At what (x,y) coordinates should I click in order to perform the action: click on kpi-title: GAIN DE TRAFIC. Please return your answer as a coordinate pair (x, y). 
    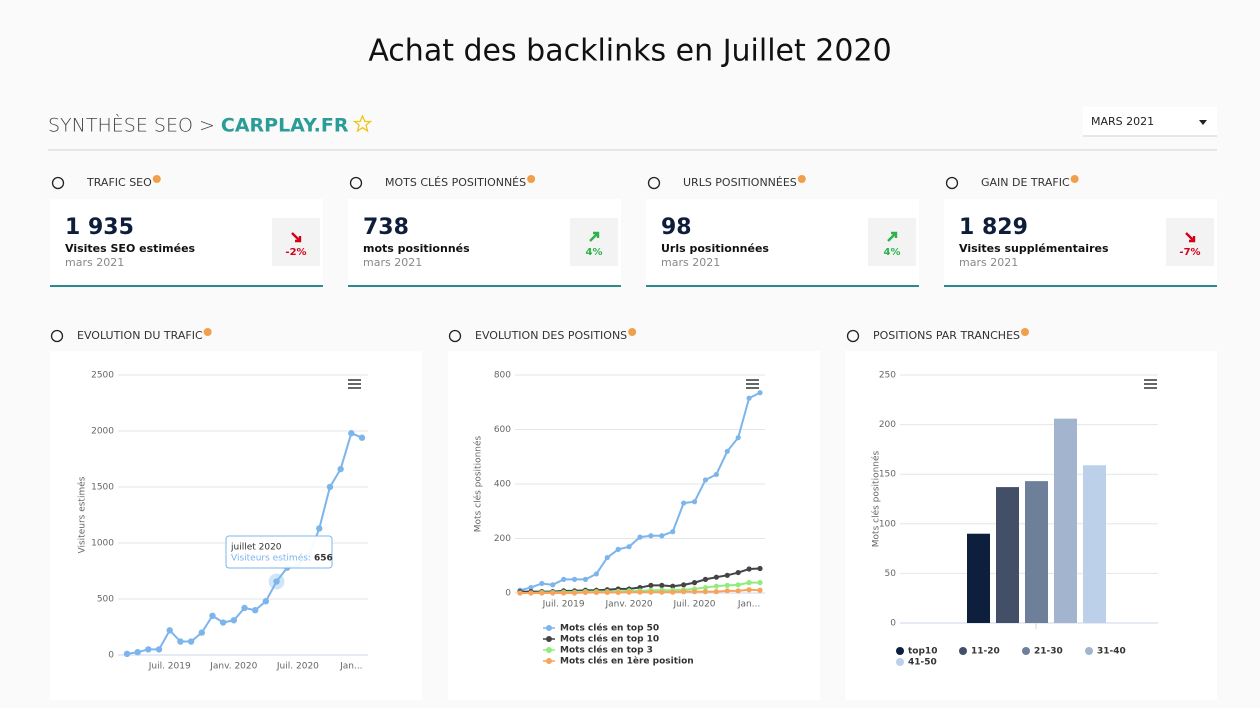
    Looking at the image, I should click on (1025, 182).